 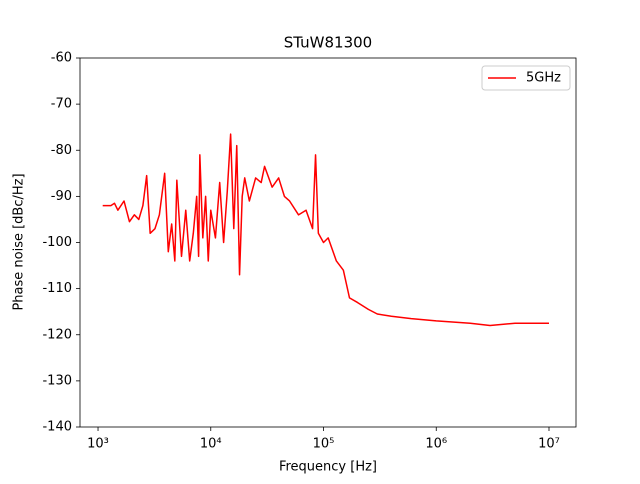 I want to click on x-tick-label: 10⁵, so click(x=324, y=444).